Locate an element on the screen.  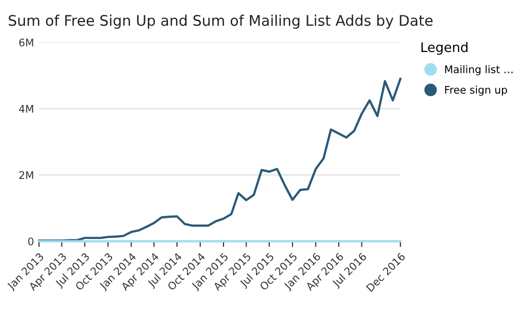
chart-title: Sum of Free Sign Up and Sum of Mailing List Adds by Date is located at coordinates (220, 21).